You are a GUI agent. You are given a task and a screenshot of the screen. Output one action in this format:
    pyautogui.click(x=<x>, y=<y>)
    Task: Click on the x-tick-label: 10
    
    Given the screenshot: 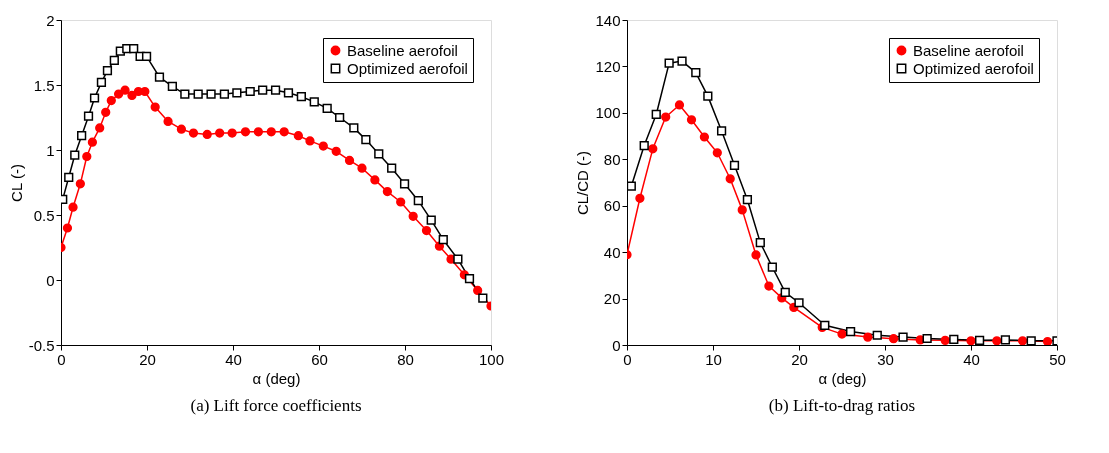 What is the action you would take?
    pyautogui.click(x=713, y=359)
    